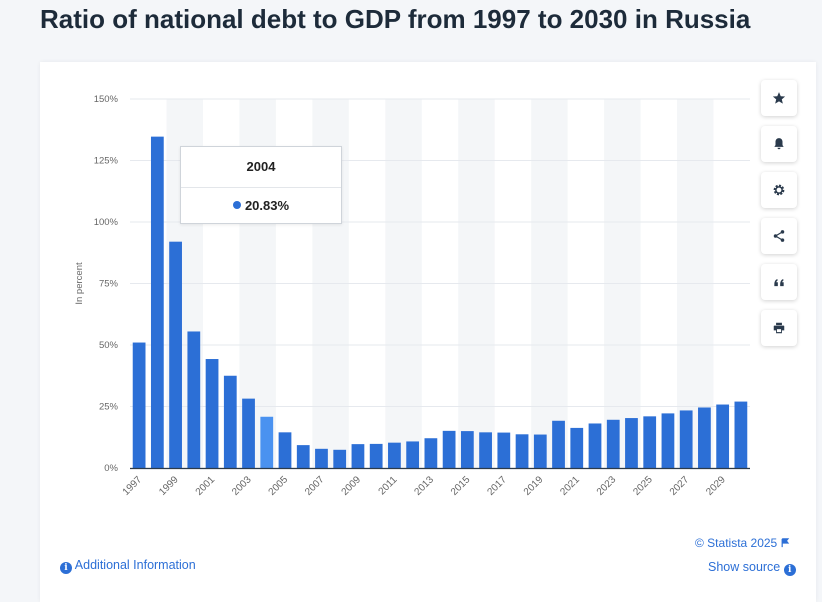 Image resolution: width=822 pixels, height=602 pixels. I want to click on tooltip-value-row: 20.83%, so click(261, 206).